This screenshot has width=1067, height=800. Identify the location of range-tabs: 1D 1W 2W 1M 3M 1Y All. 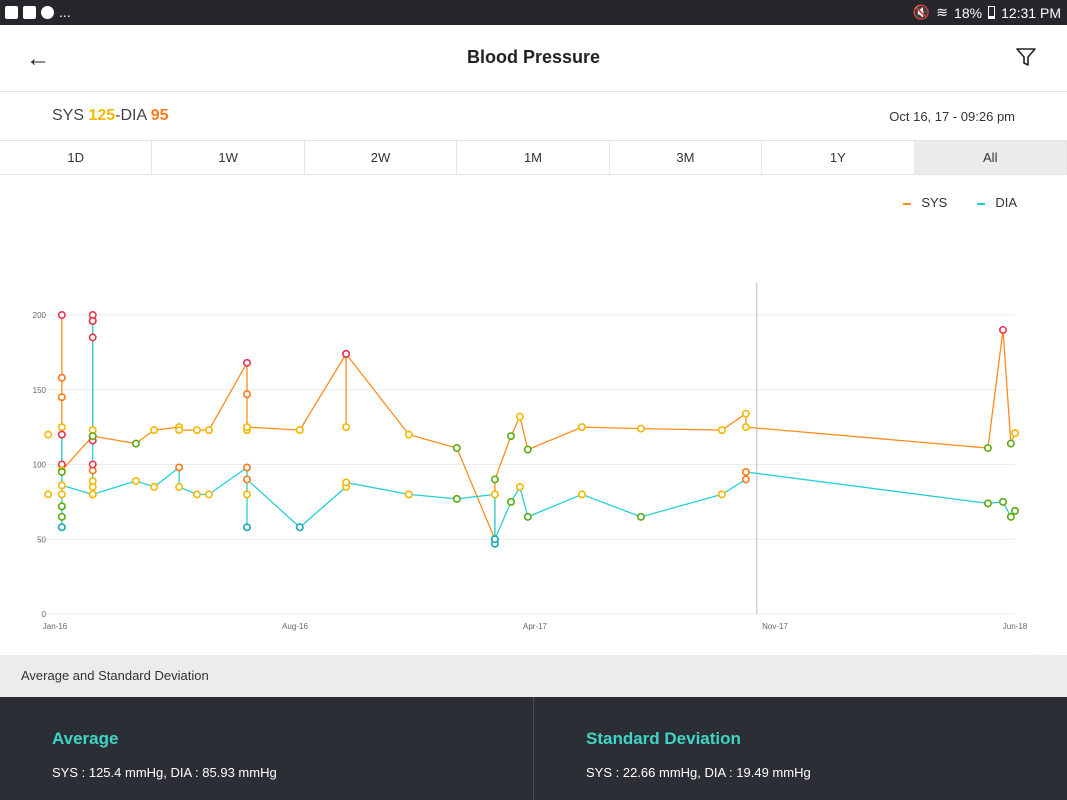
(533, 158).